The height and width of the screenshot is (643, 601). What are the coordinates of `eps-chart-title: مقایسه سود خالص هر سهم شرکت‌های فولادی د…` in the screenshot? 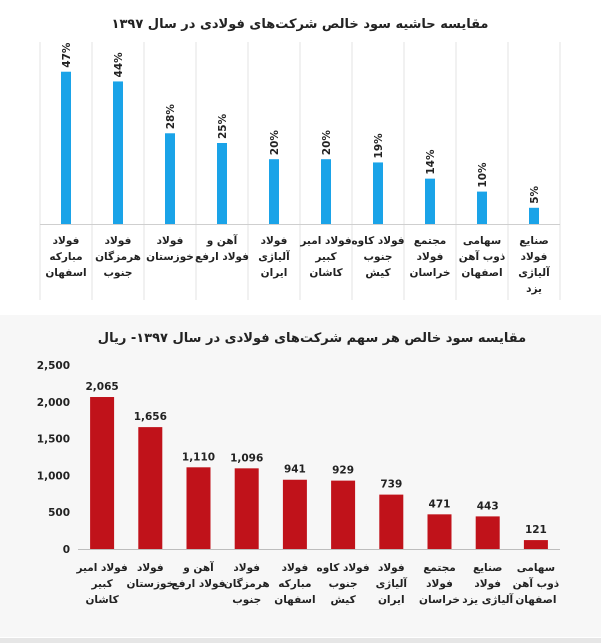 It's located at (312, 338).